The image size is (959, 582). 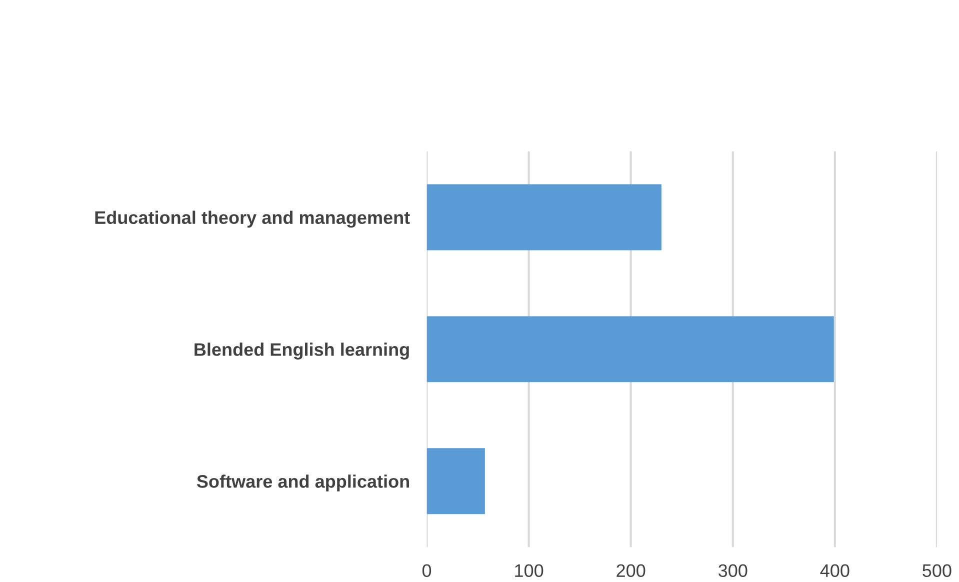 I want to click on x-tick-label: 300, so click(x=733, y=571).